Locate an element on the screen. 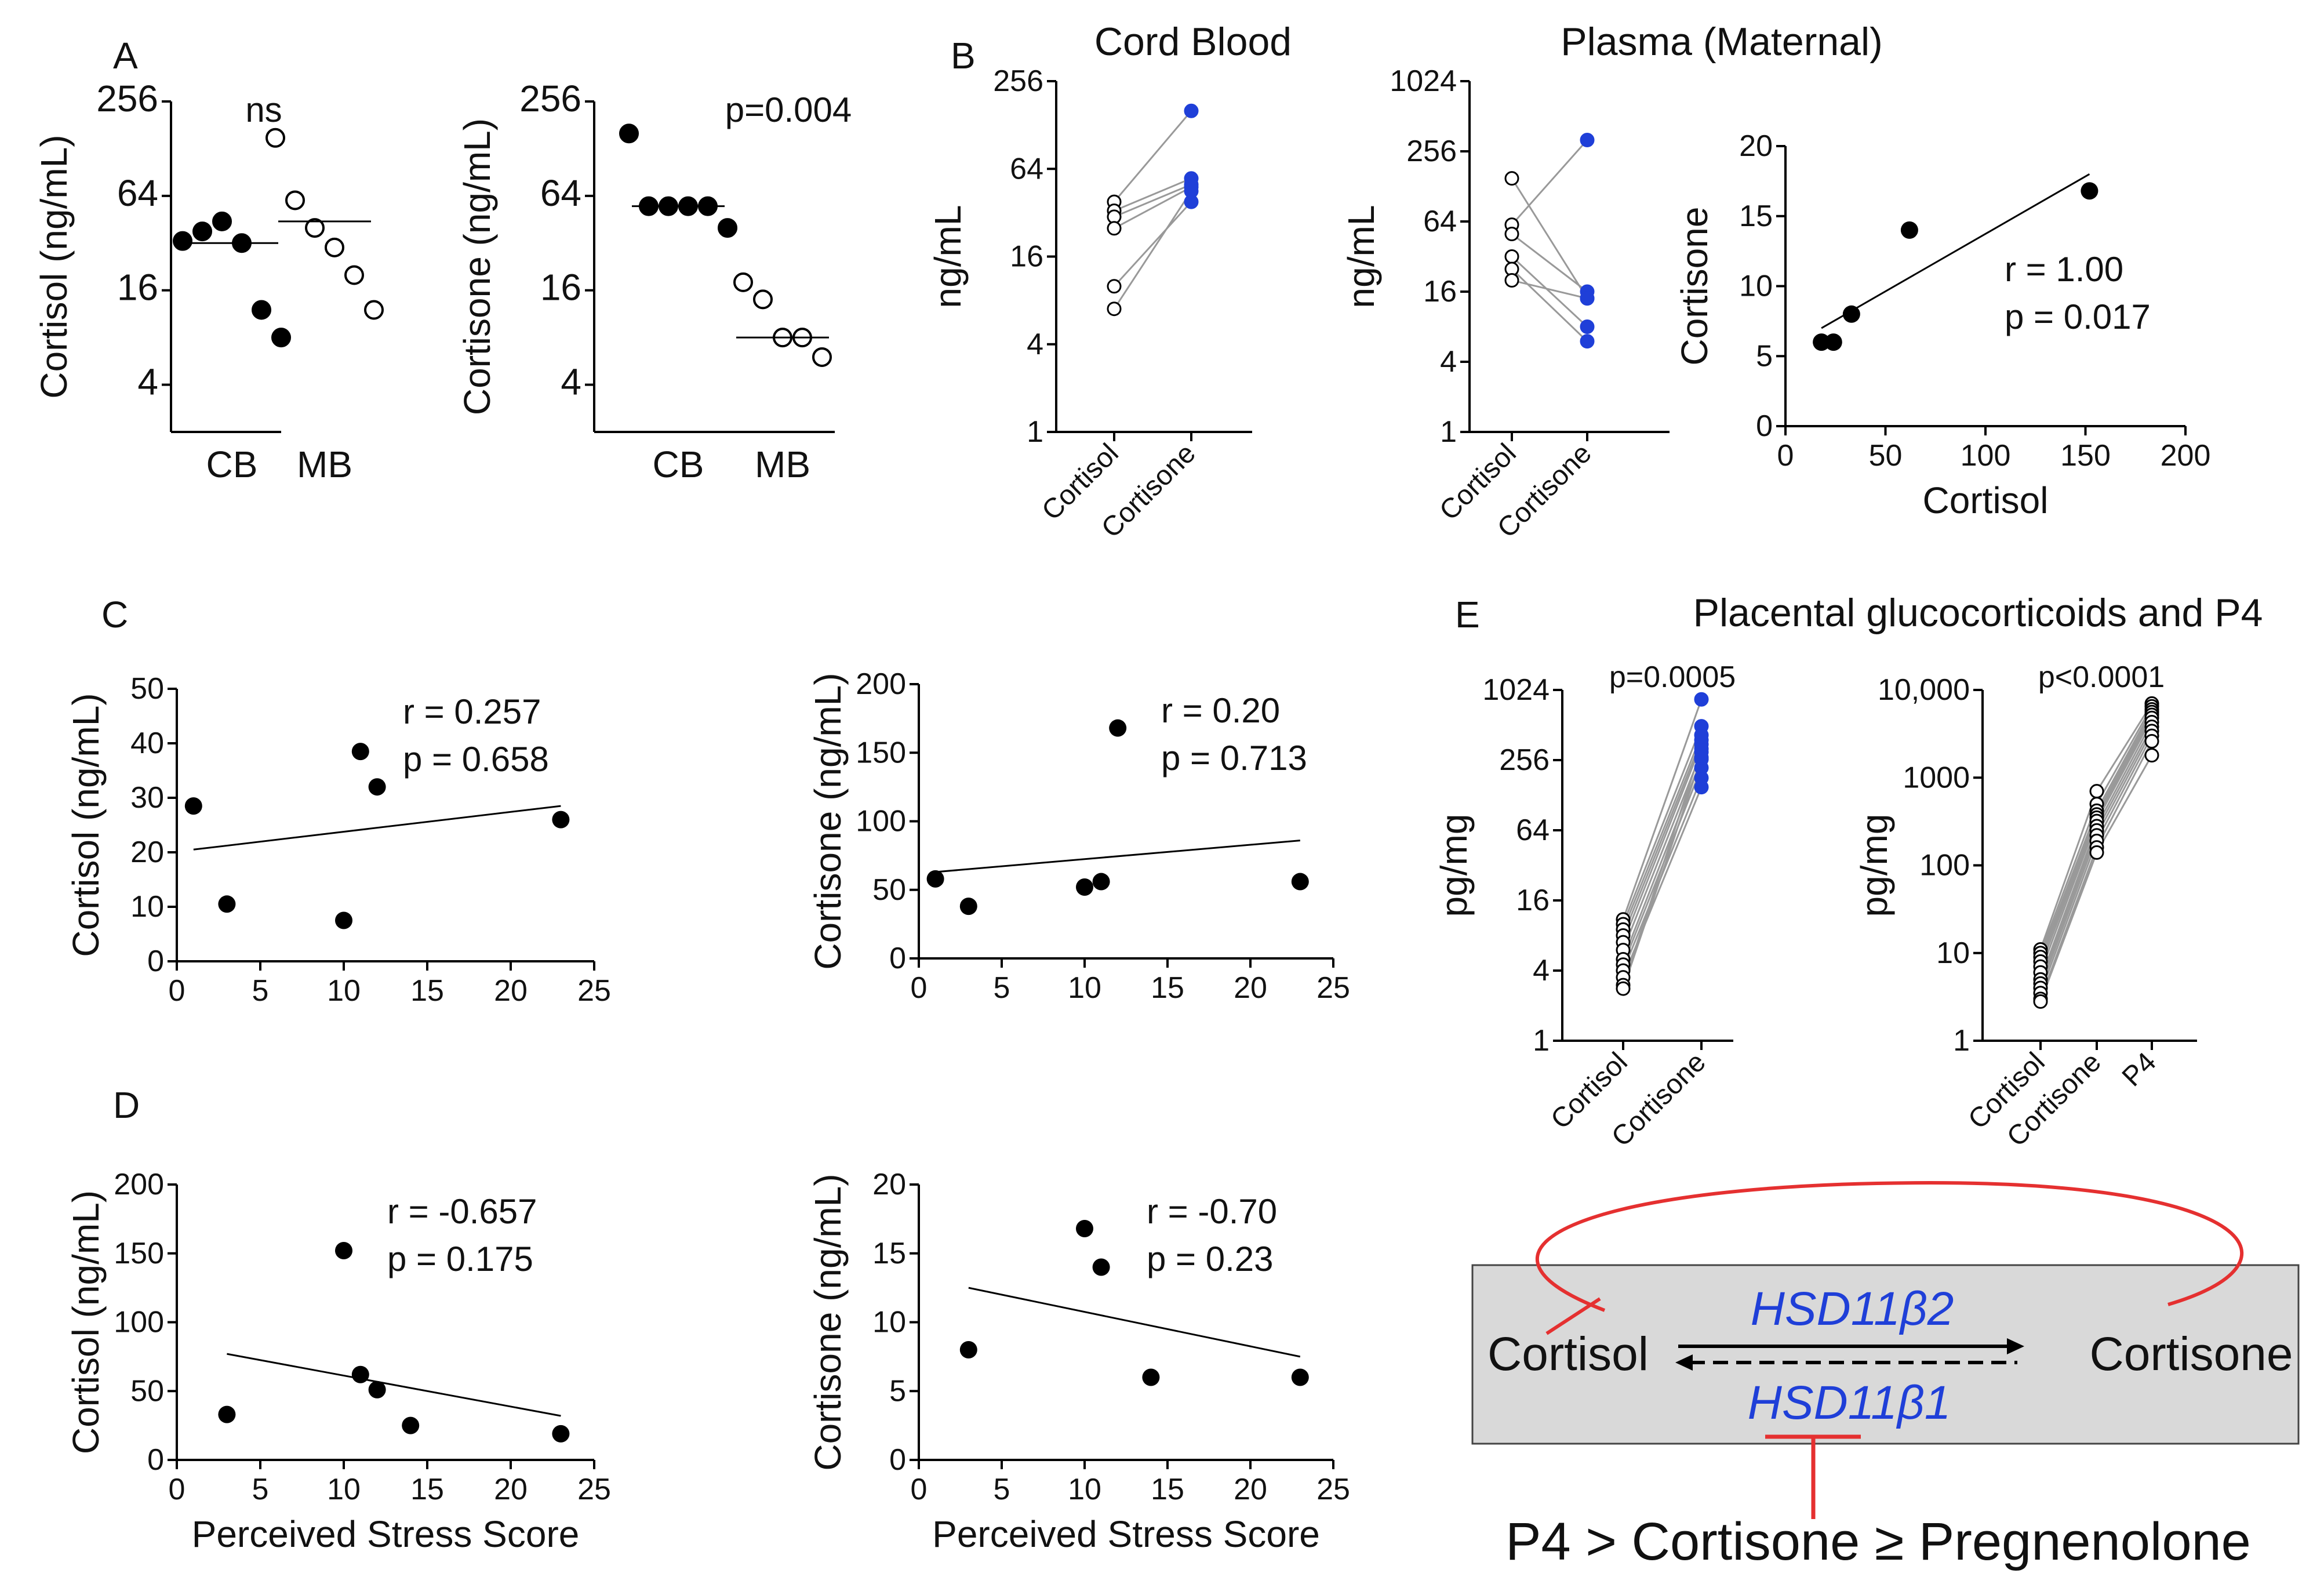  y-tick-label: 1000 is located at coordinates (1936, 777).